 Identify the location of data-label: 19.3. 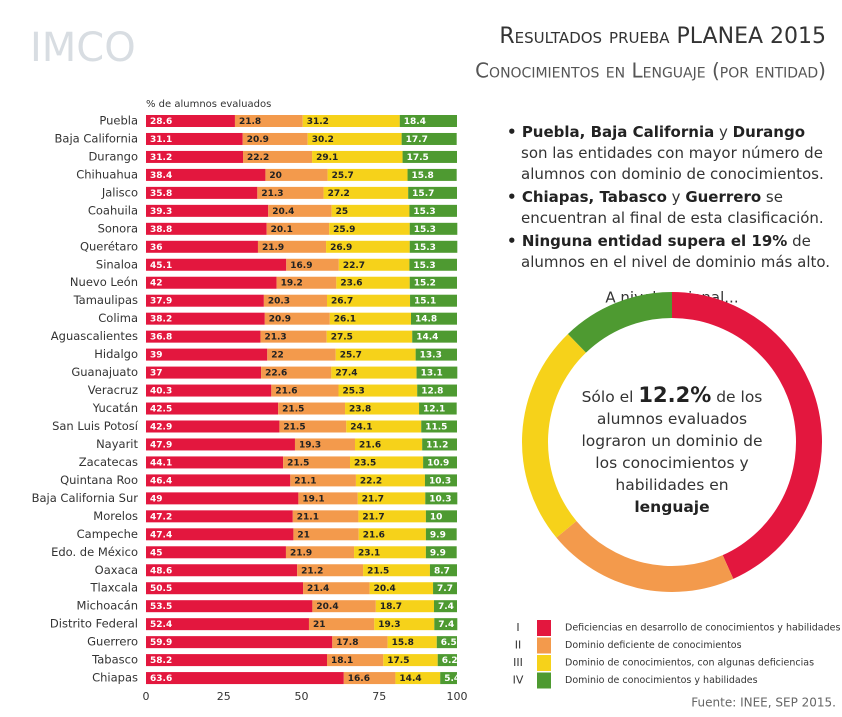
(389, 625).